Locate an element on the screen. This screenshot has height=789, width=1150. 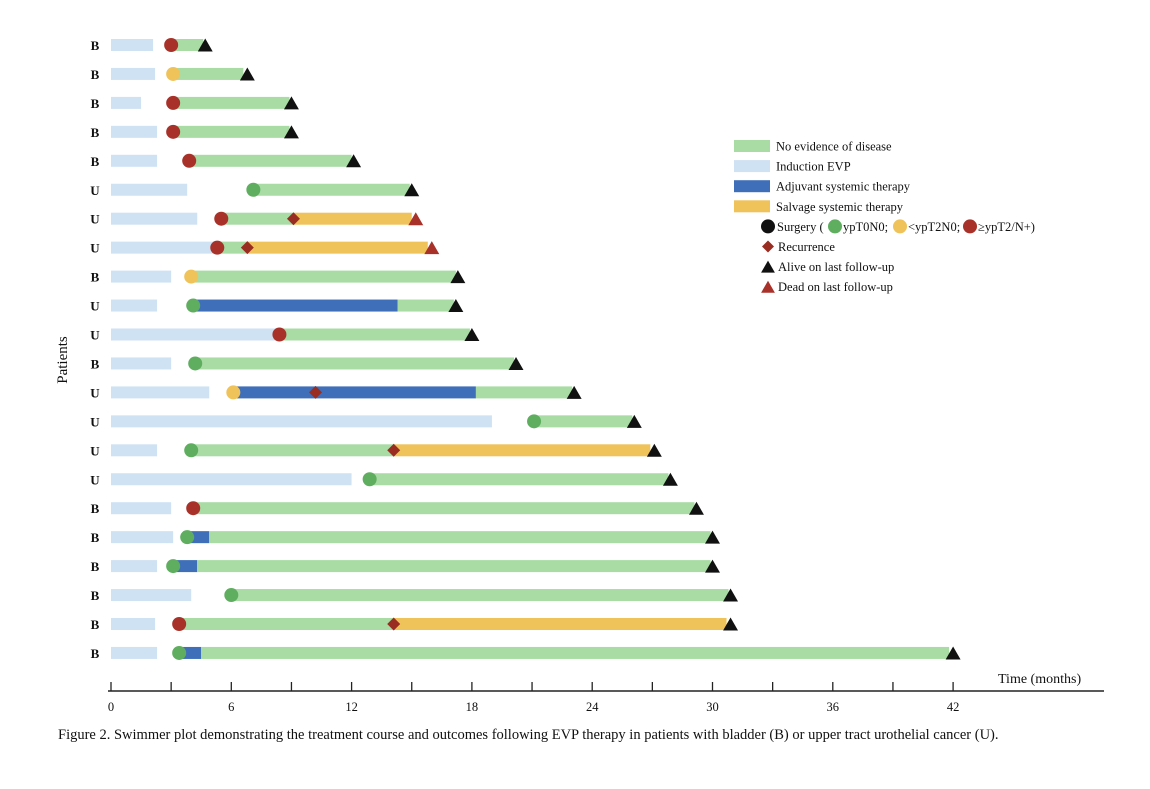
legend-item: Adjuvant systemic therapy is located at coordinates (822, 187).